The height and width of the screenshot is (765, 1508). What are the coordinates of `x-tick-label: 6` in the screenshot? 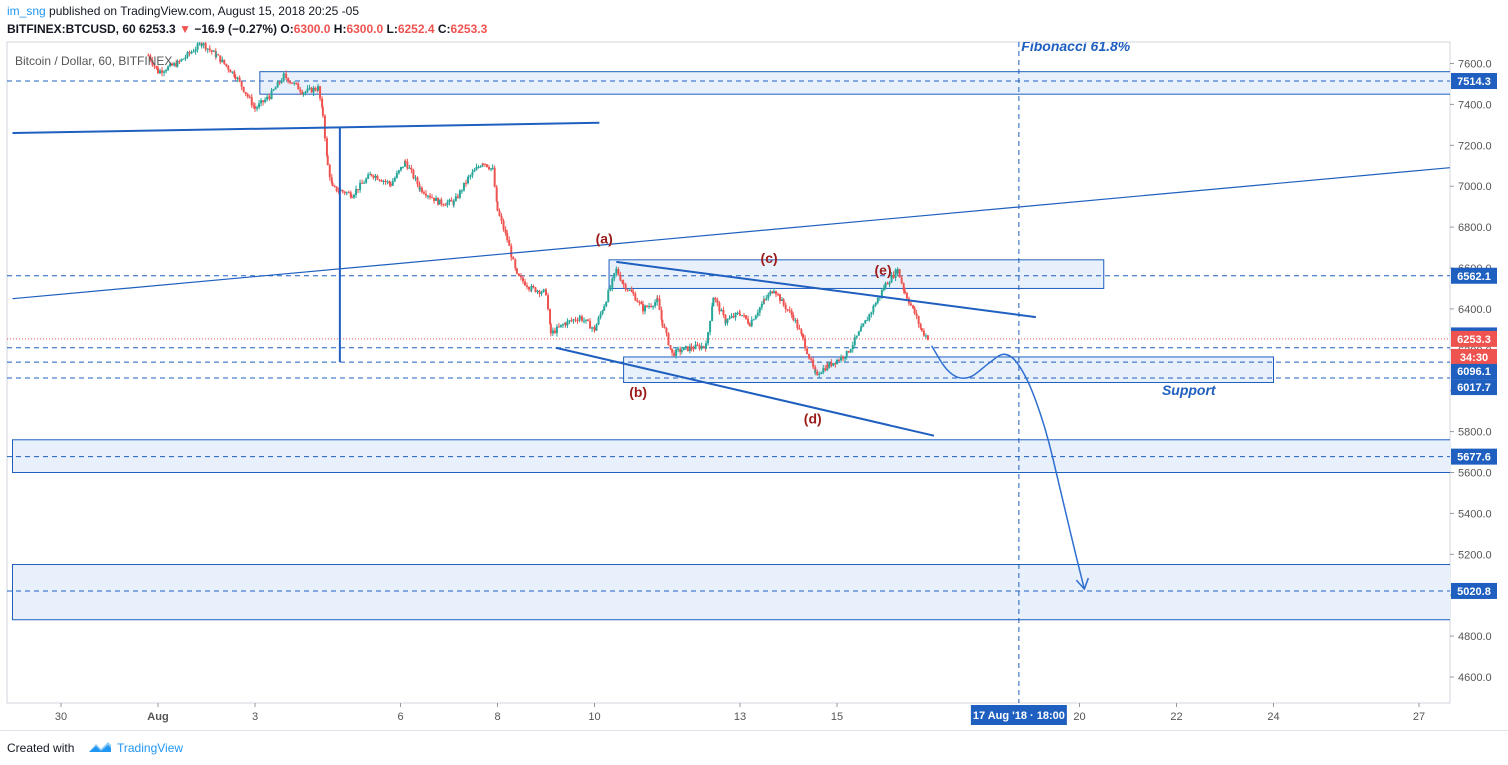 It's located at (400, 717).